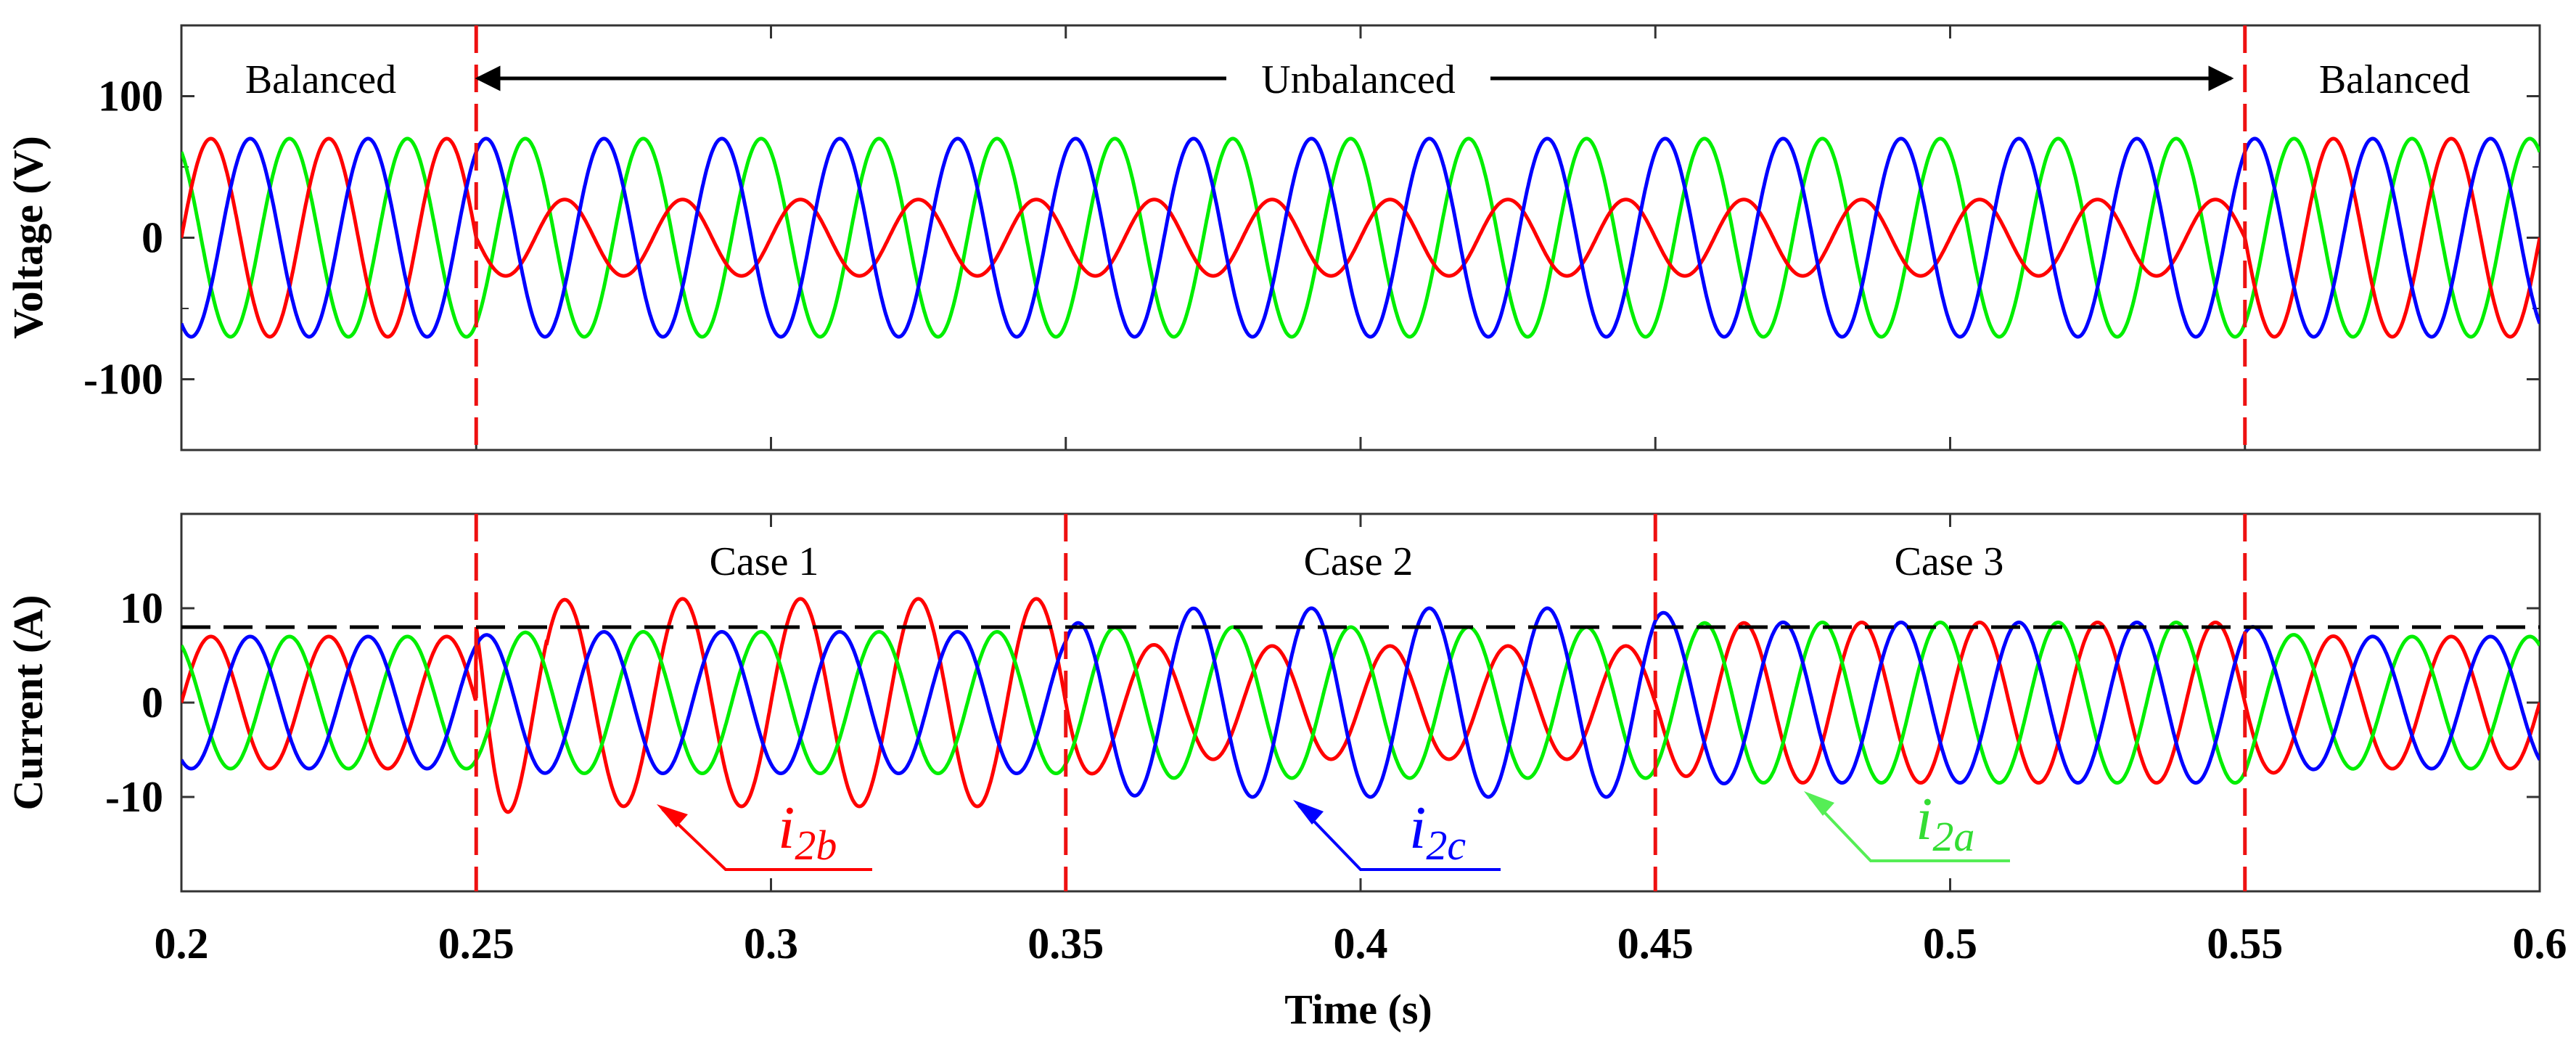 The height and width of the screenshot is (1051, 2576). What do you see at coordinates (1397, 832) in the screenshot?
I see `trace-annotation-i2c: i2c` at bounding box center [1397, 832].